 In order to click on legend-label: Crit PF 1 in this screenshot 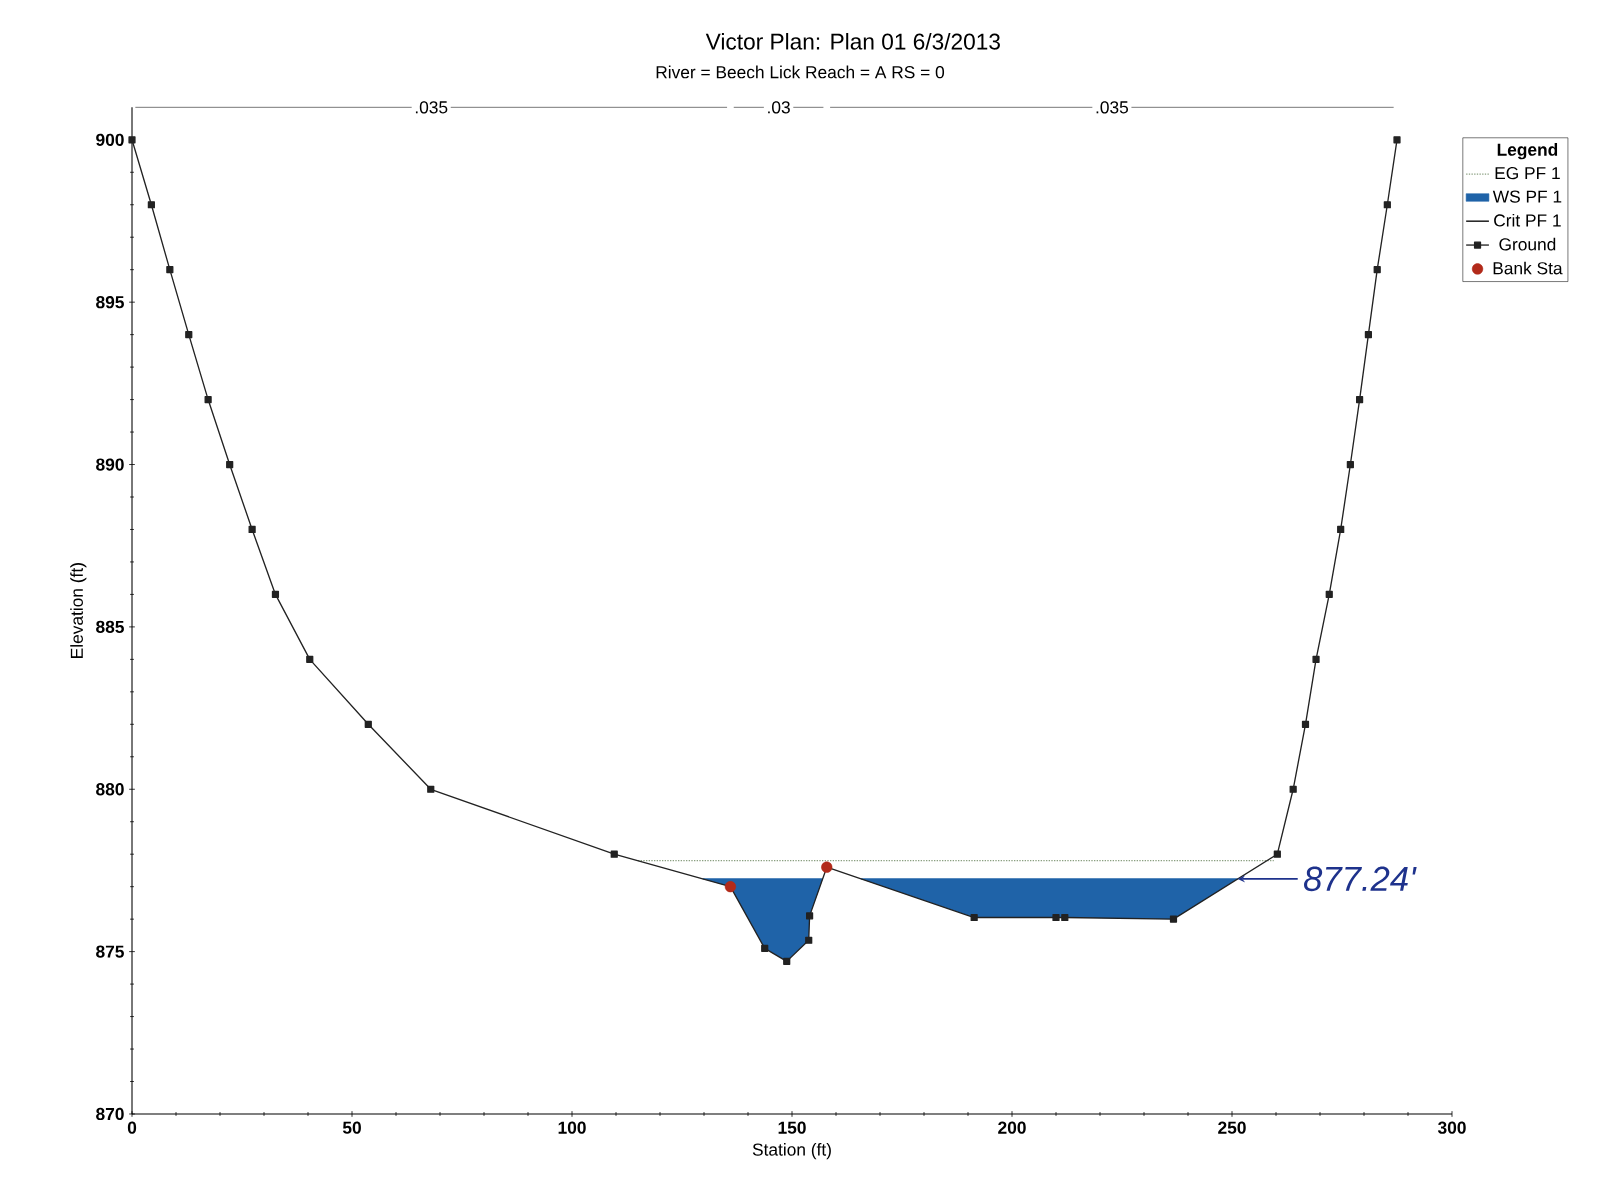, I will do `click(1527, 220)`.